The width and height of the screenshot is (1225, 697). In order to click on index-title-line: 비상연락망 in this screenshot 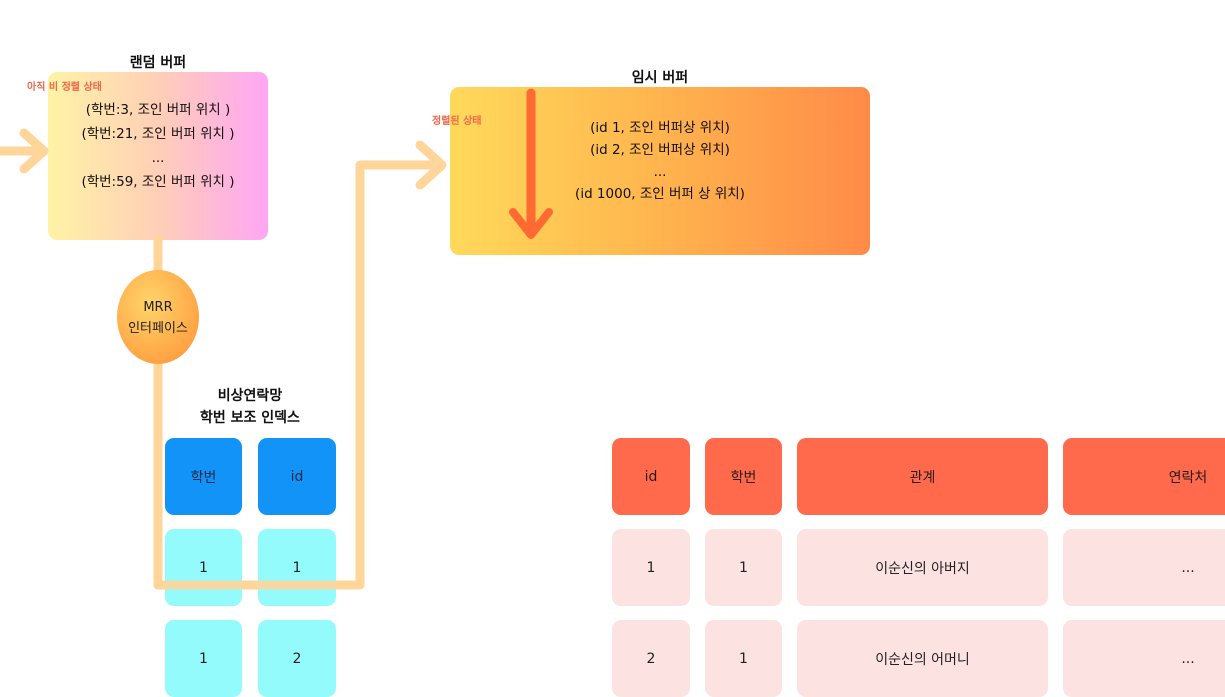, I will do `click(250, 396)`.